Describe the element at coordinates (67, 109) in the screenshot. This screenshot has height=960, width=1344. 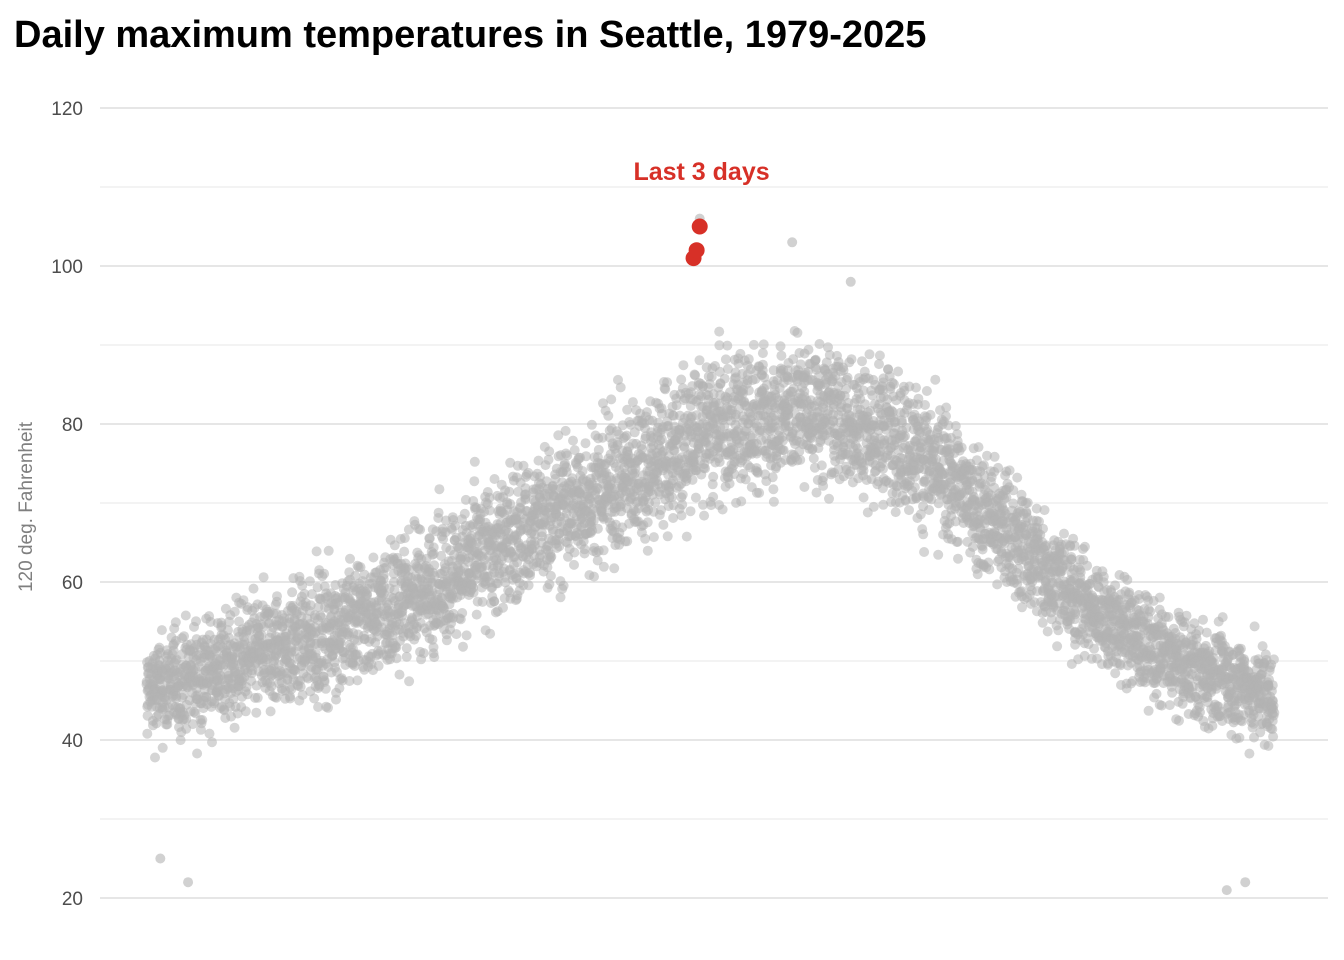
I see `y-tick-label: 120` at that location.